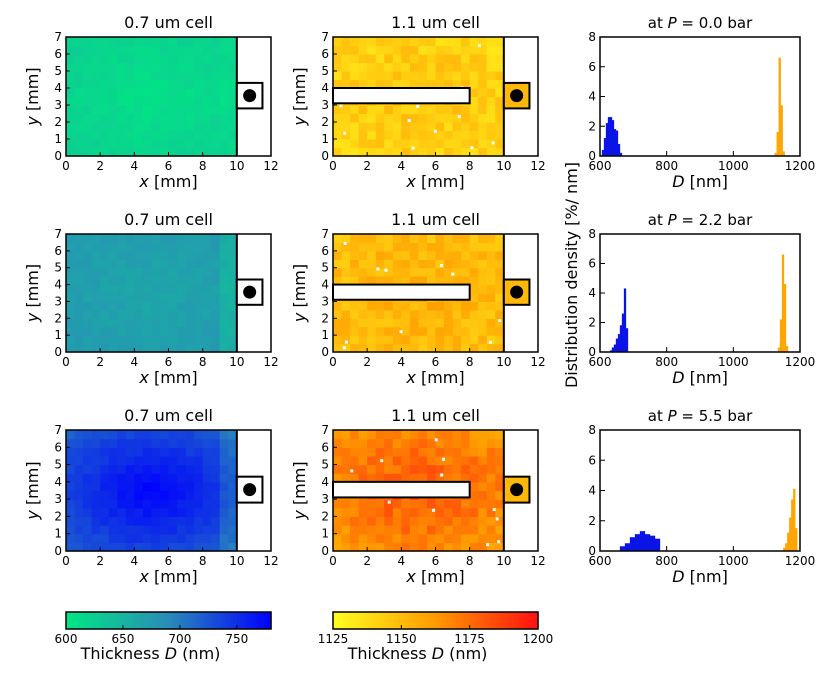 The height and width of the screenshot is (684, 830). I want to click on subplot-title: 1.1 um cell, so click(435, 22).